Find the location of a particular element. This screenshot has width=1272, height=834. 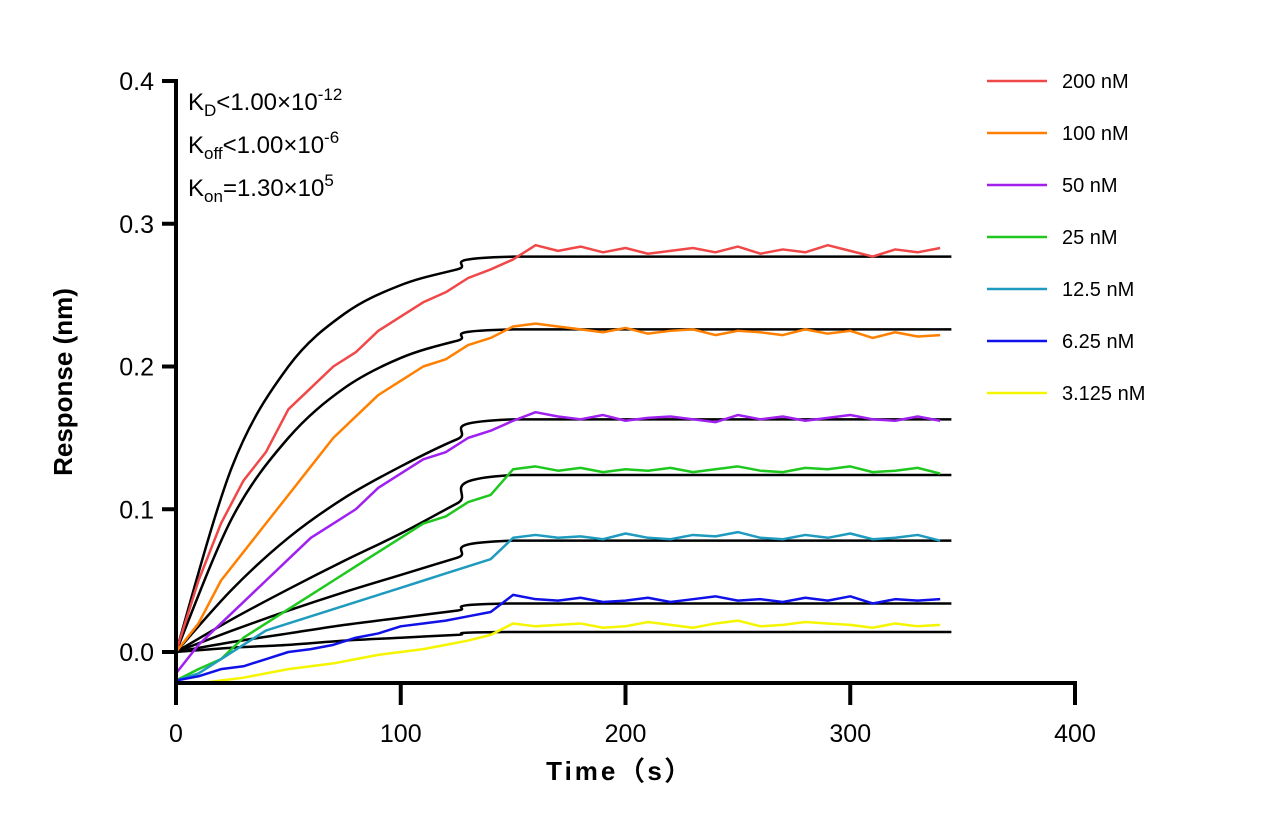

legend-label: 3.125 nM is located at coordinates (1103, 394).